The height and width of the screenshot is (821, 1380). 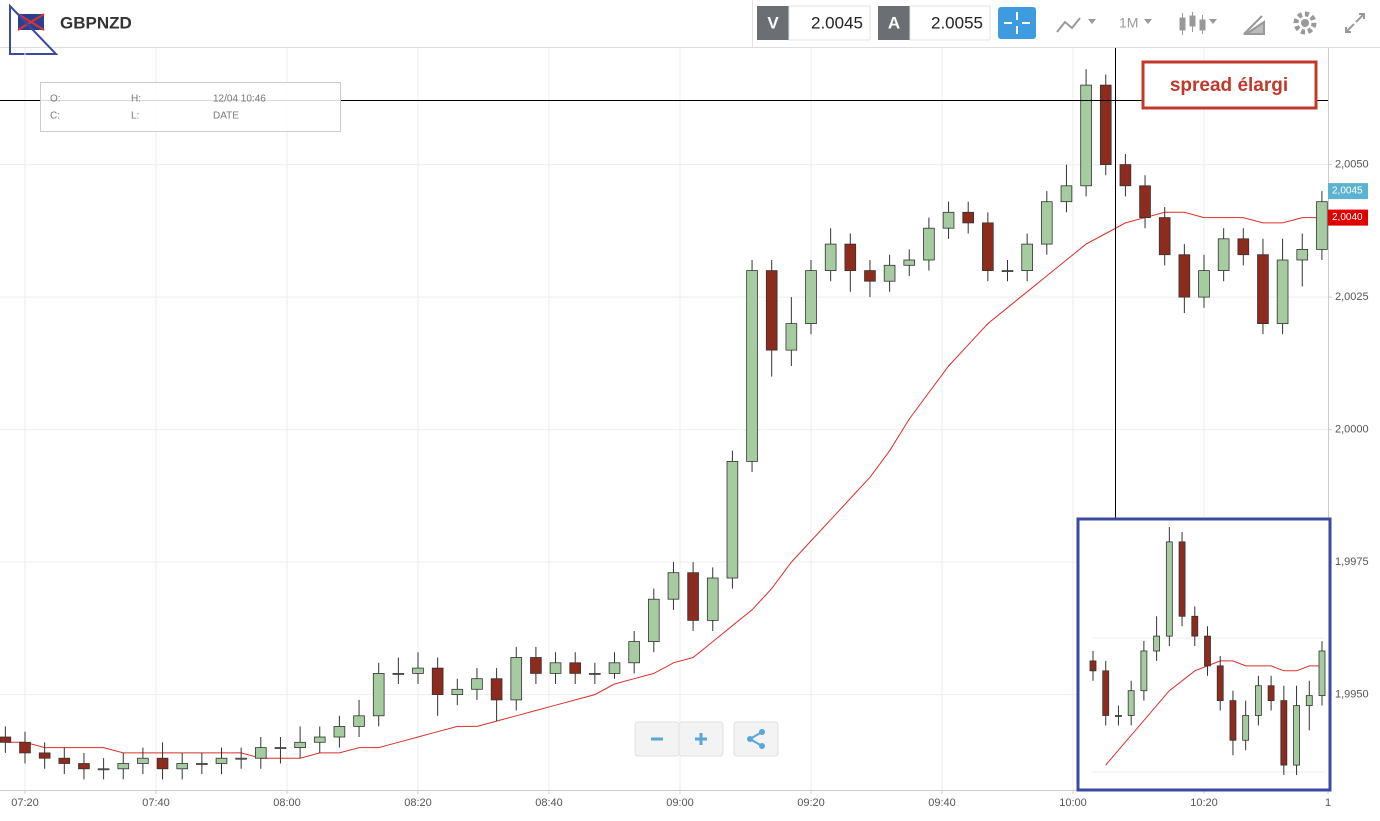 What do you see at coordinates (1253, 25) in the screenshot?
I see `drawing-icon` at bounding box center [1253, 25].